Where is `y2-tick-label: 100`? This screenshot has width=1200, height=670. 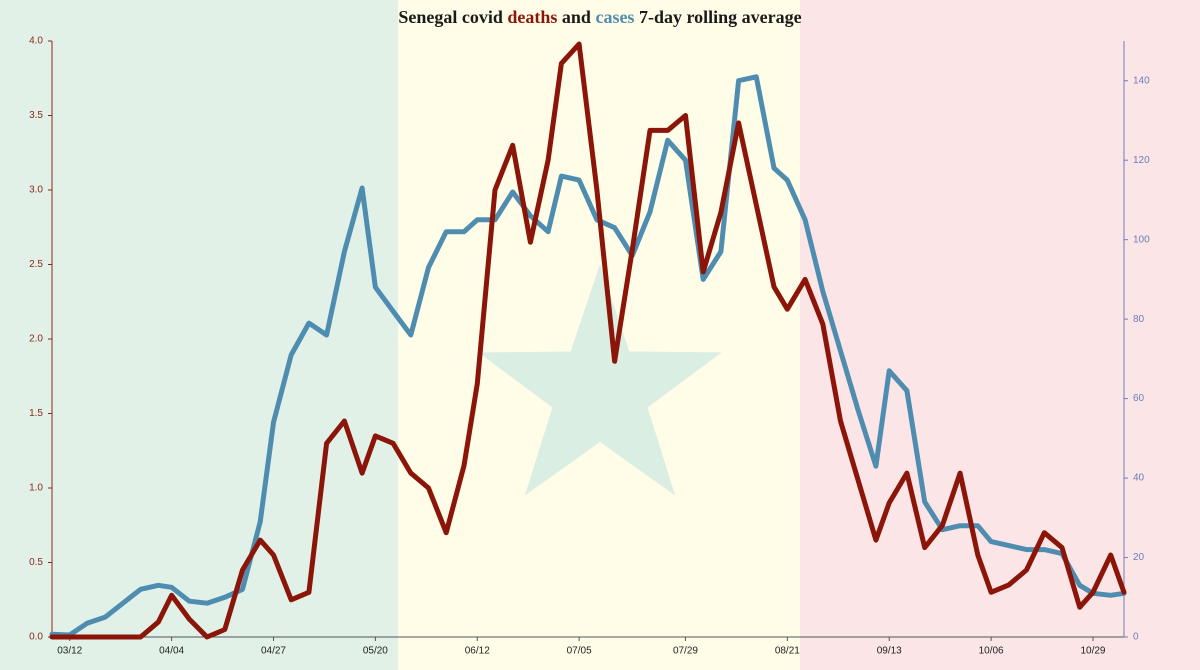
y2-tick-label: 100 is located at coordinates (1141, 239).